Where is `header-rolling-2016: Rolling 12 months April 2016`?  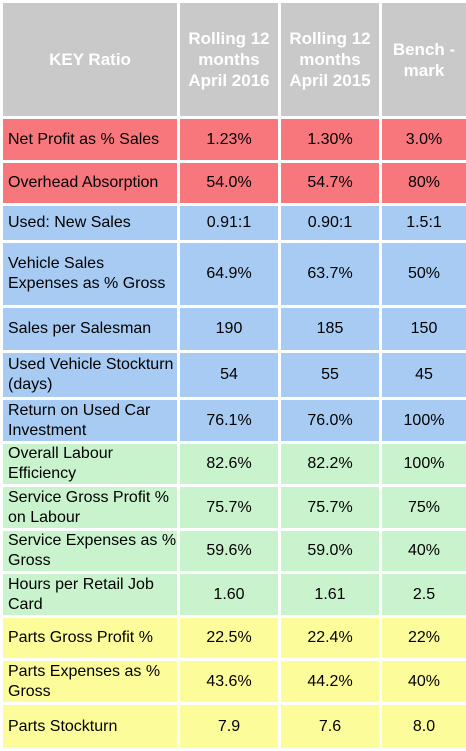
header-rolling-2016: Rolling 12 months April 2016 is located at coordinates (229, 60).